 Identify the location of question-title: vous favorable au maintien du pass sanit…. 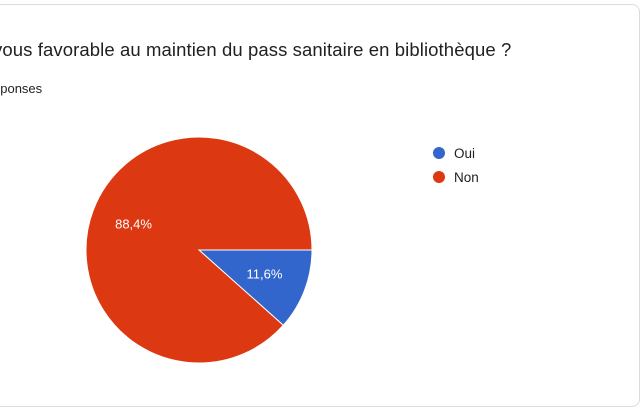
(256, 49).